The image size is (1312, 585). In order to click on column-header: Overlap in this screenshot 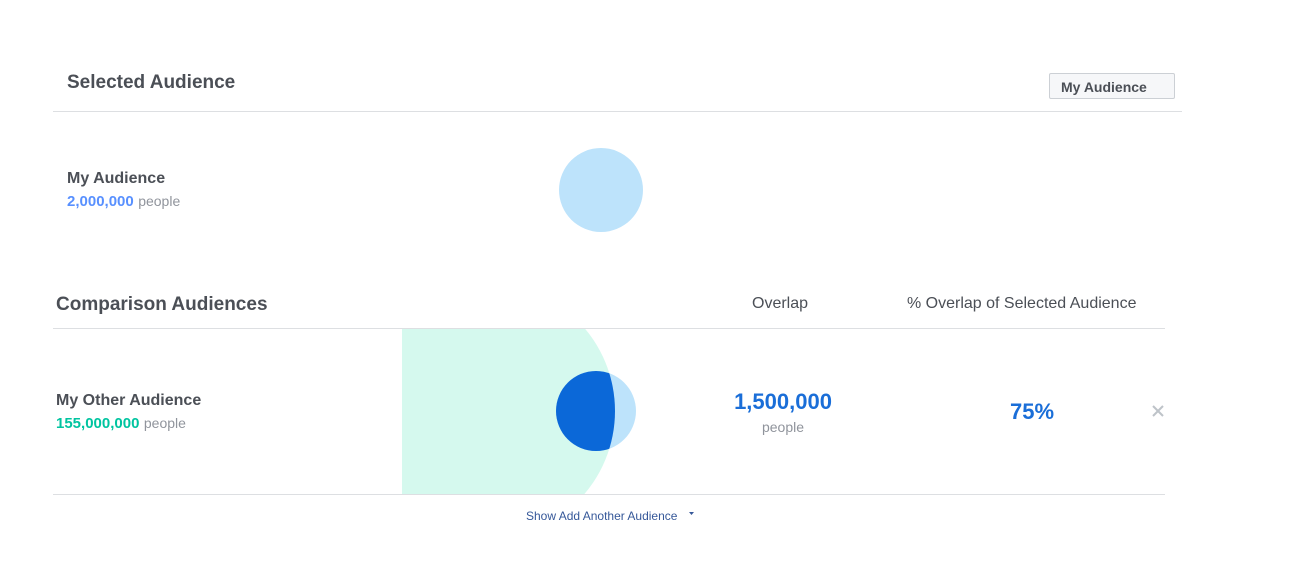, I will do `click(780, 303)`.